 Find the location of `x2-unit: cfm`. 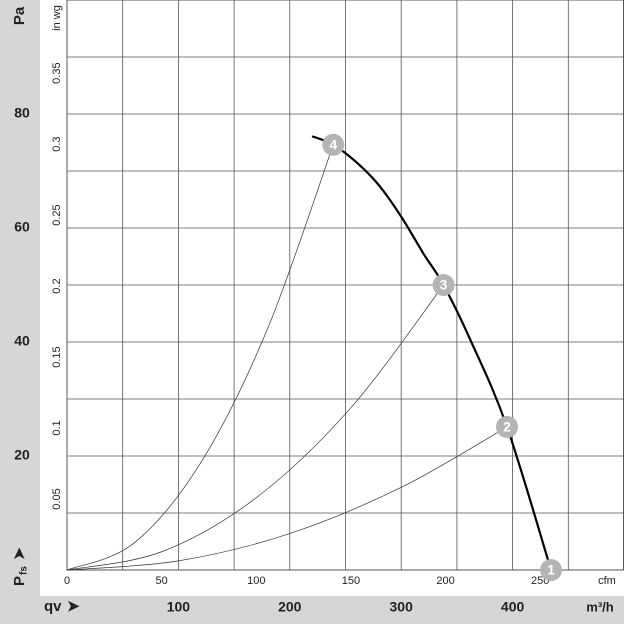

x2-unit: cfm is located at coordinates (607, 581).